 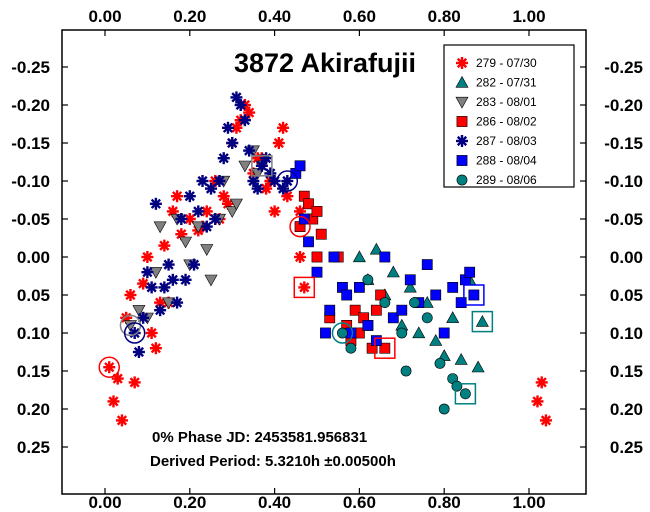 I want to click on x-tick-label-bottom: 1.00, so click(x=528, y=502).